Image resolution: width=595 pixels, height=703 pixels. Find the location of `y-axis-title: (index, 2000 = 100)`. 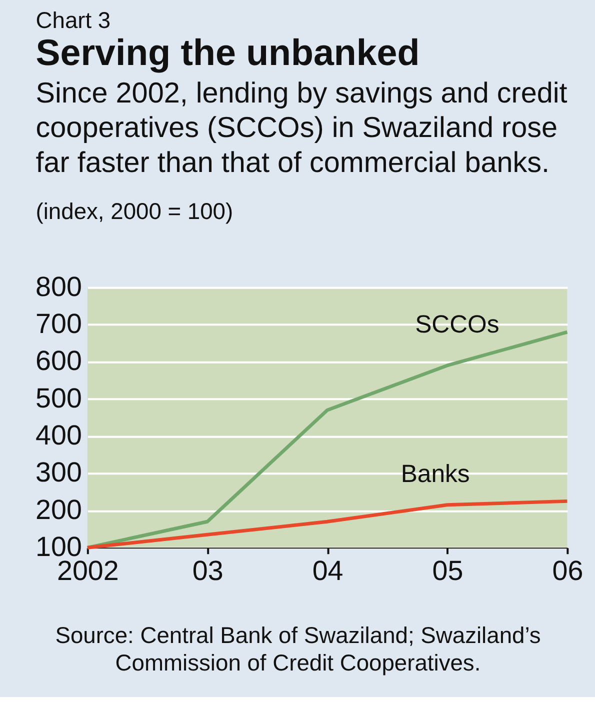

y-axis-title: (index, 2000 = 100) is located at coordinates (135, 211).